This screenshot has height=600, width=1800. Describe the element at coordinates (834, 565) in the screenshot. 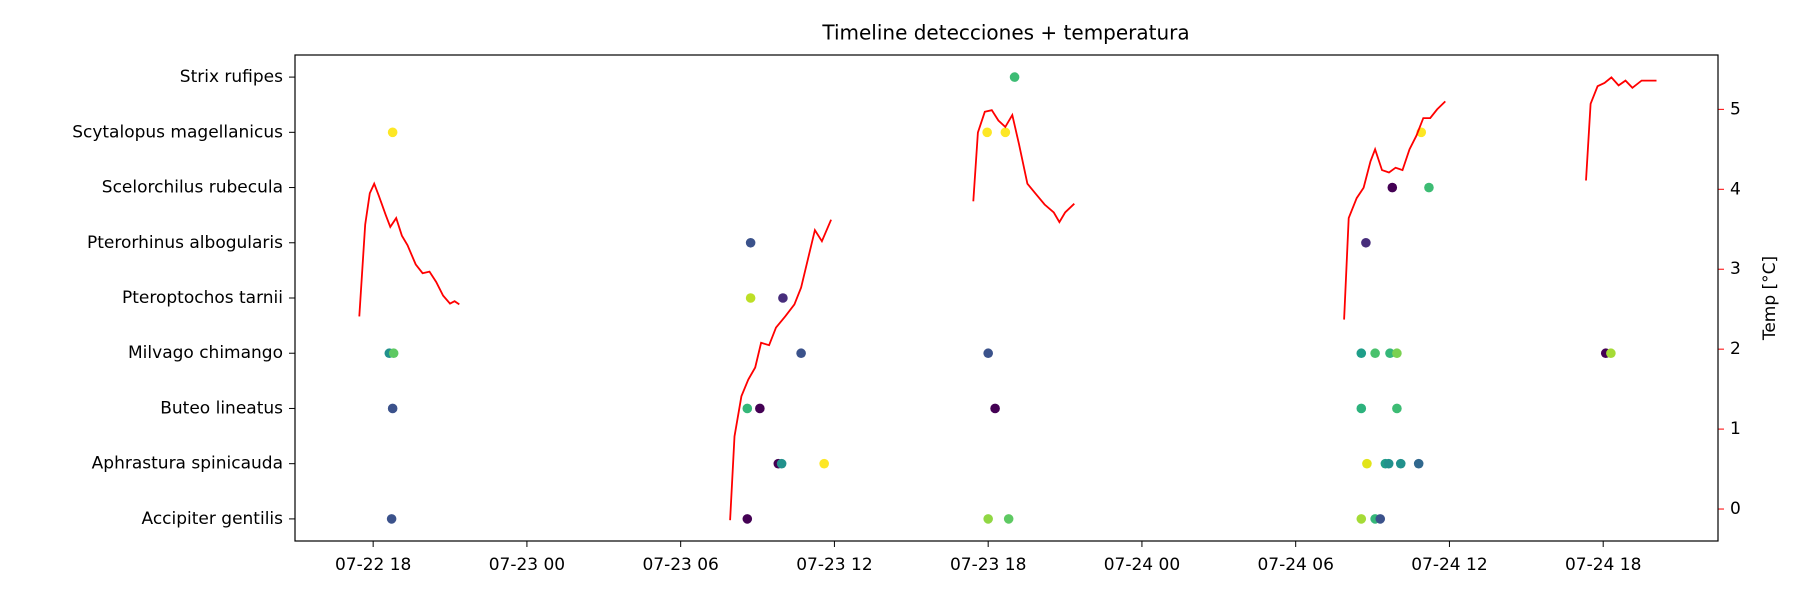

I see `x-tick-label: 07-23 12` at that location.